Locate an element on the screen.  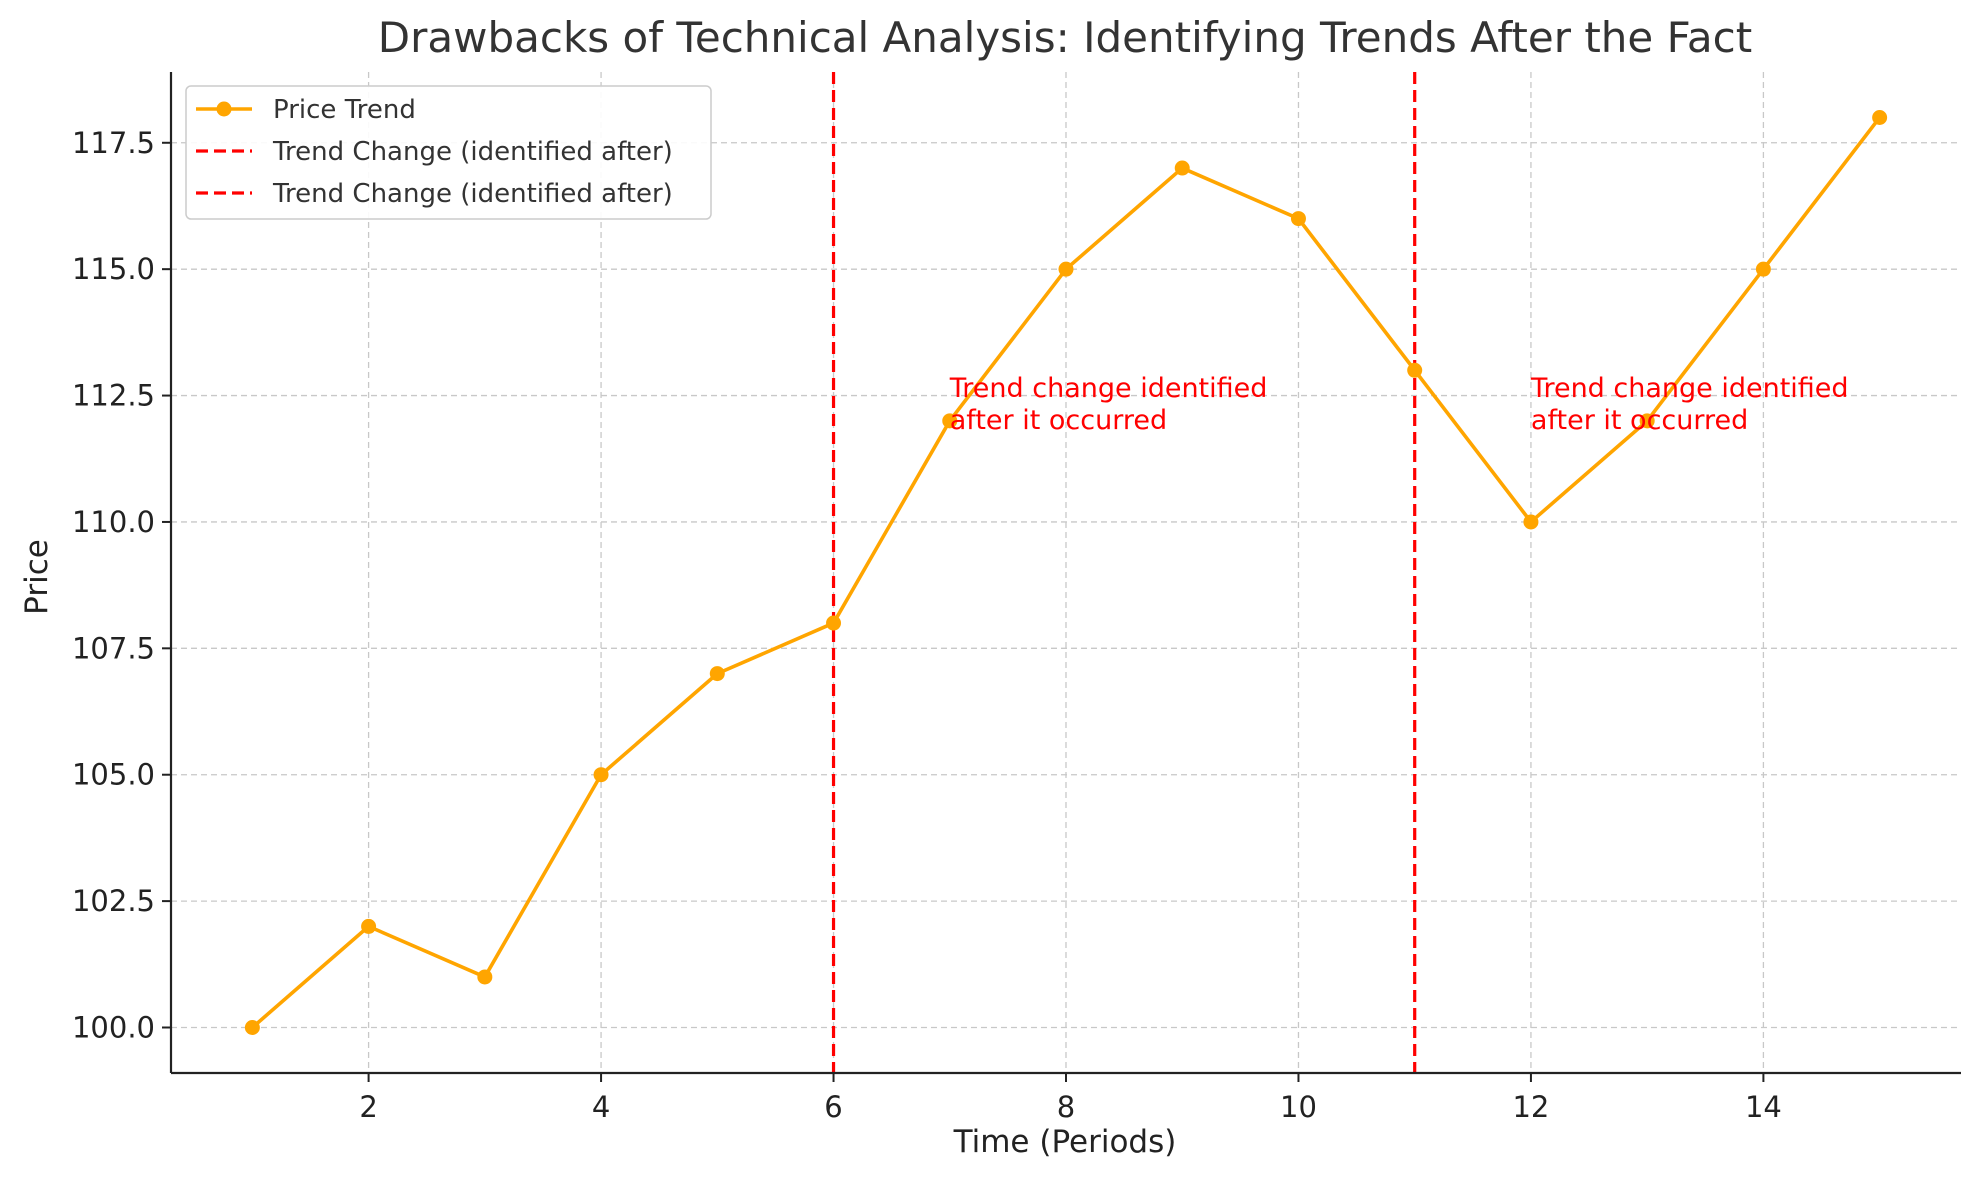
x-tick-label: 12 is located at coordinates (1530, 1107).